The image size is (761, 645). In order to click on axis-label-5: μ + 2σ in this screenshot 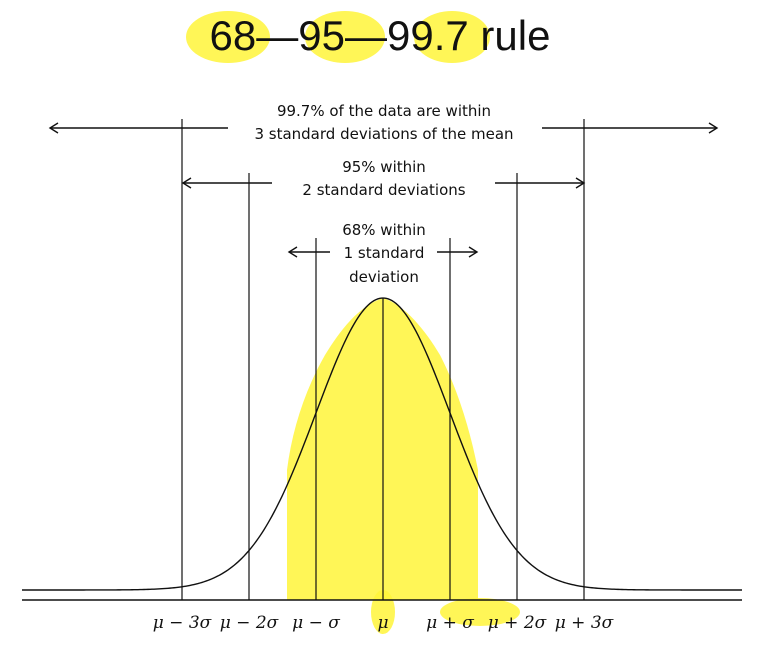, I will do `click(517, 623)`.